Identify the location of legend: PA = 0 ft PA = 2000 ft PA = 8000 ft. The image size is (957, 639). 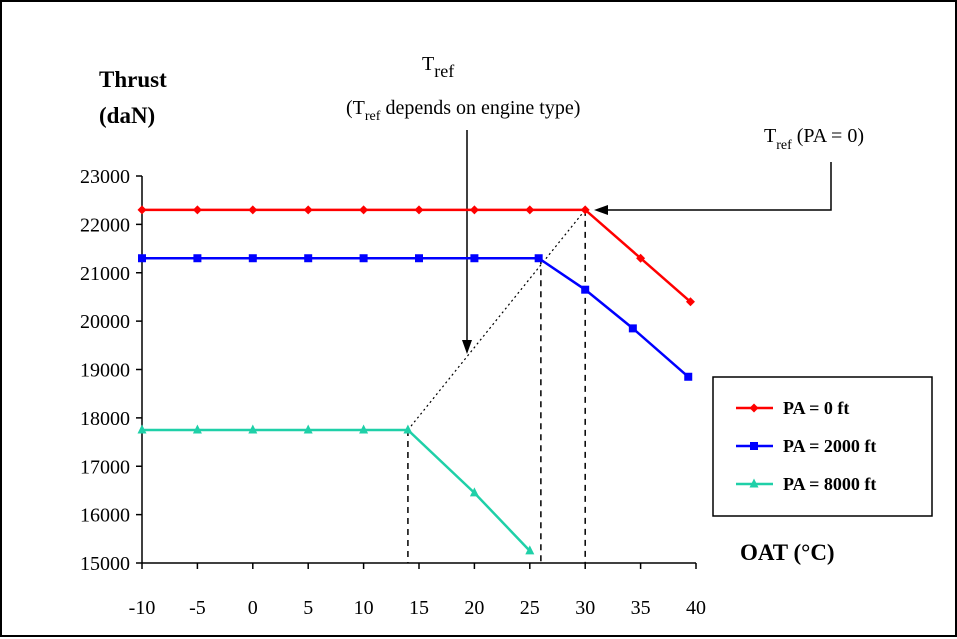
(822, 446).